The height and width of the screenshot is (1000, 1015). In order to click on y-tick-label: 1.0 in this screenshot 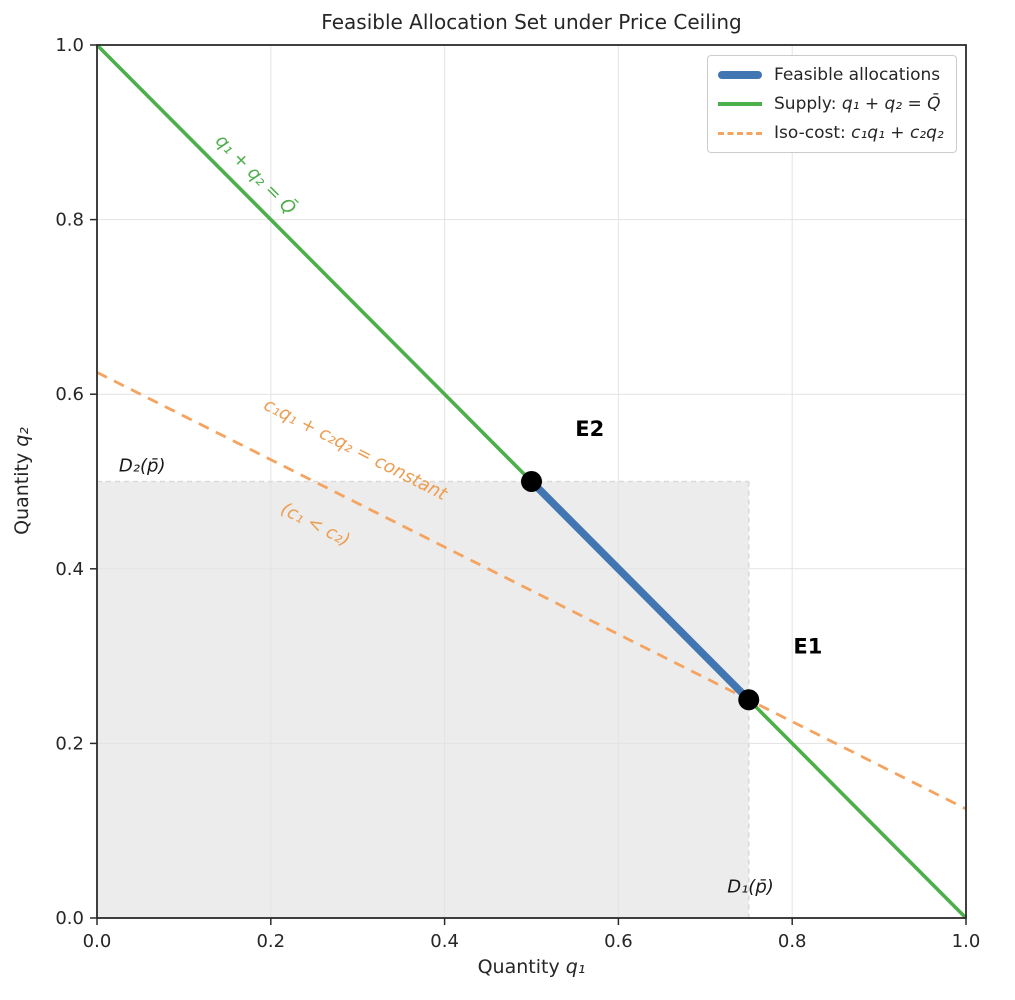, I will do `click(69, 45)`.